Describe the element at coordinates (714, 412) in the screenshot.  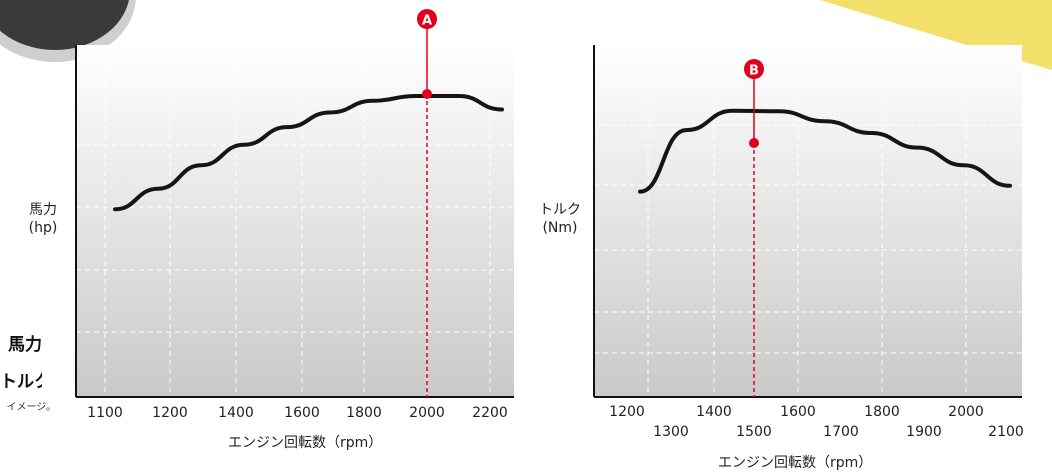
I see `chart2-x-tick-label: 1400` at that location.